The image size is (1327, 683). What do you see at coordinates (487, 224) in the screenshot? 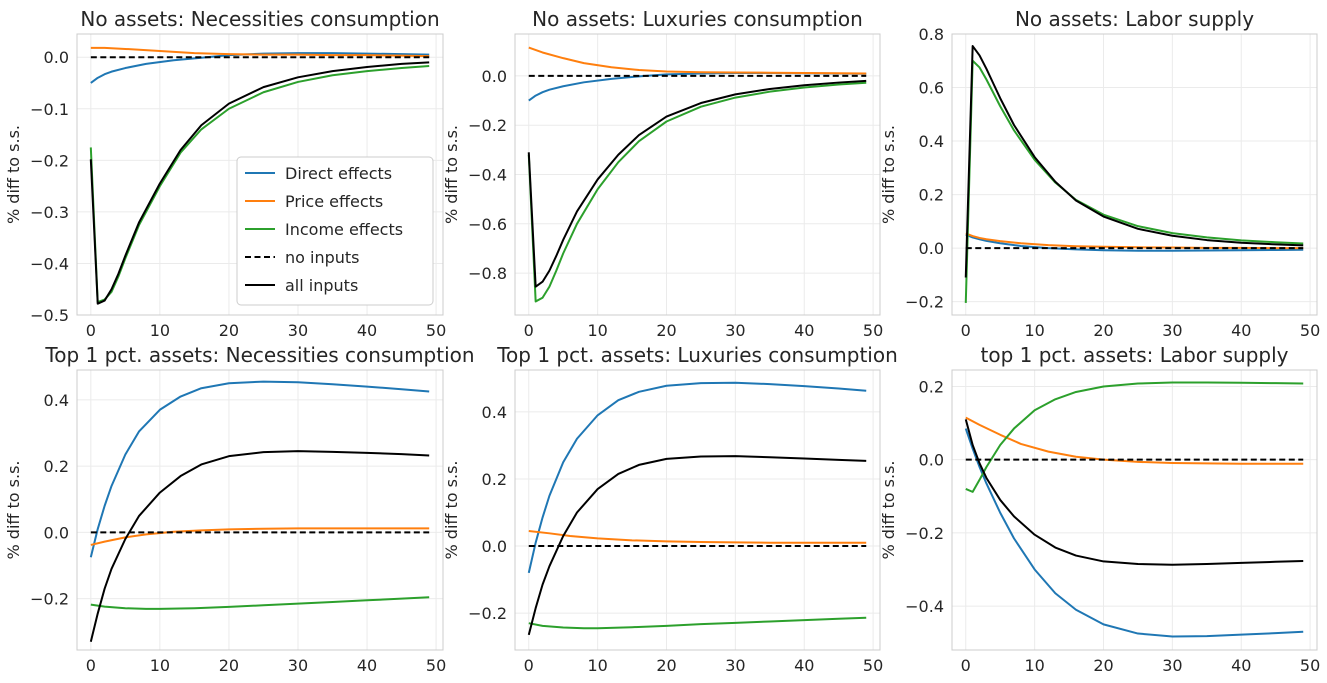
I see `y-tick-label: −0.6` at bounding box center [487, 224].